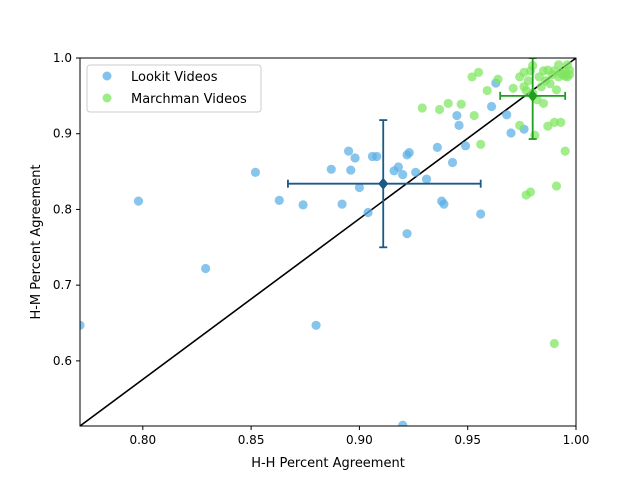 This screenshot has height=484, width=640. I want to click on y-axis-ticks: 0.6 0.7 0.8 0.9 1.0, so click(66, 209).